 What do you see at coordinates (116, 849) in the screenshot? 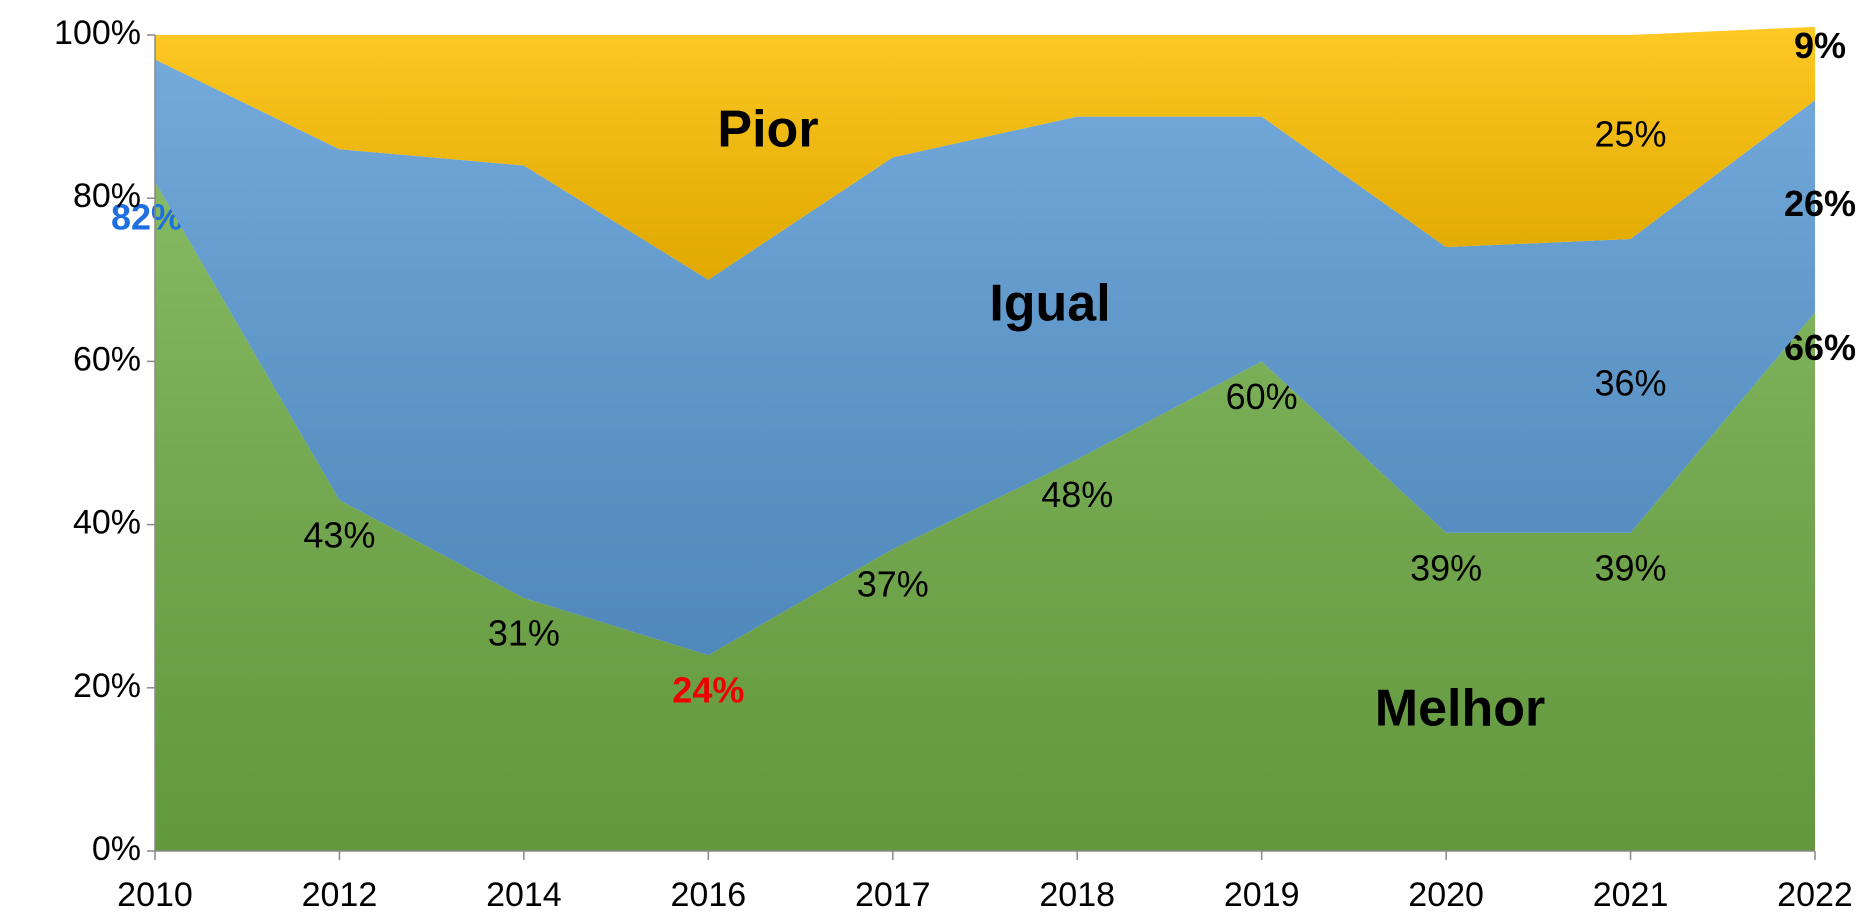
I see `y-tick-label: 0%` at bounding box center [116, 849].